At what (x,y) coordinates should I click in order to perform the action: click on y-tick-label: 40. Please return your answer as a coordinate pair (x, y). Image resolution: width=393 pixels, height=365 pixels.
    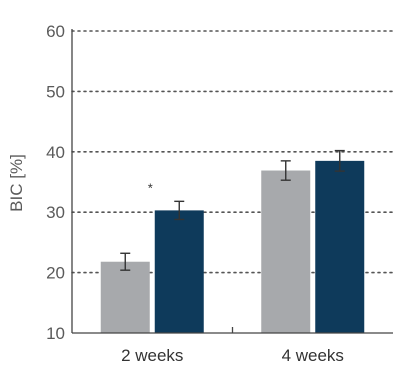
    Looking at the image, I should click on (55, 152).